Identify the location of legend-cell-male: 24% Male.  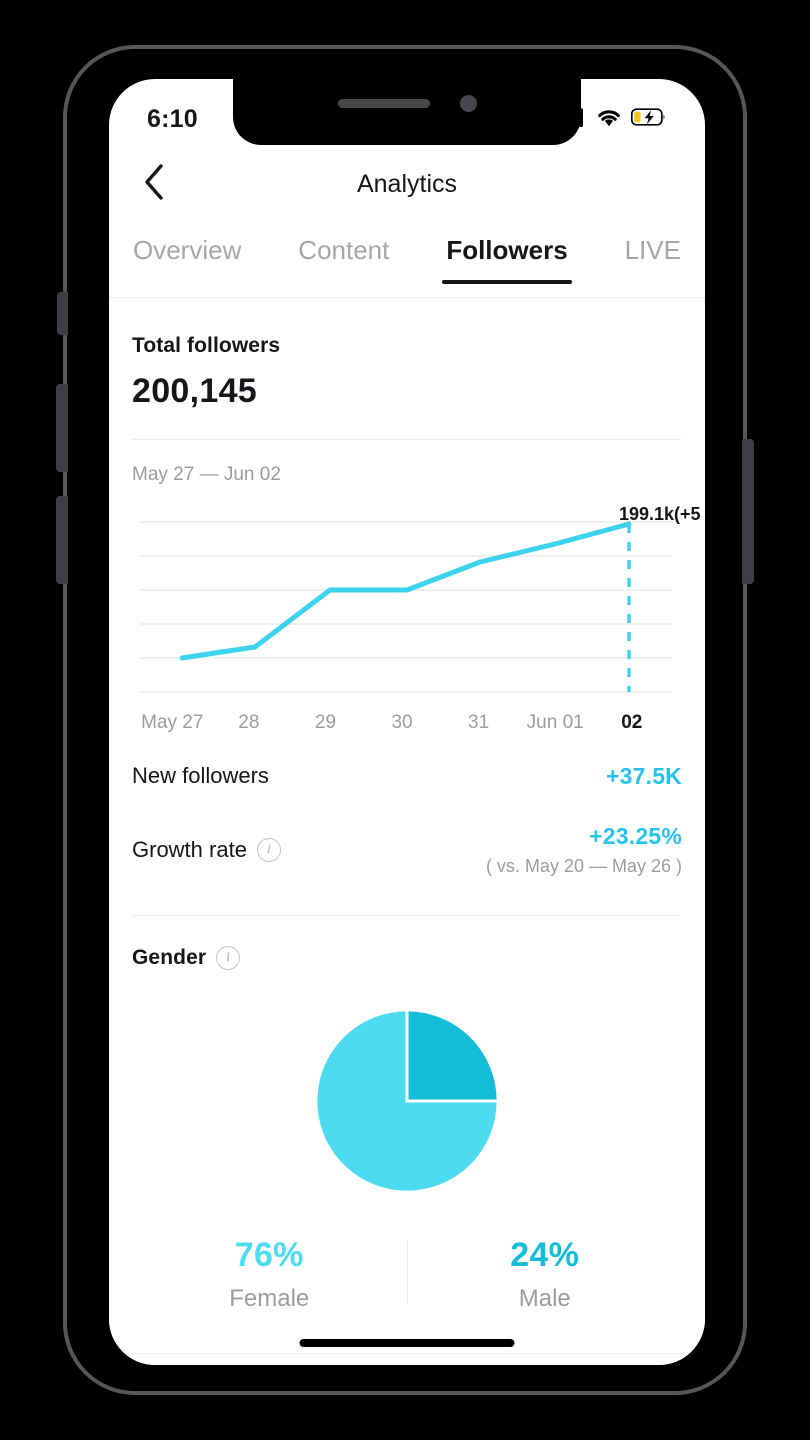
(545, 1274).